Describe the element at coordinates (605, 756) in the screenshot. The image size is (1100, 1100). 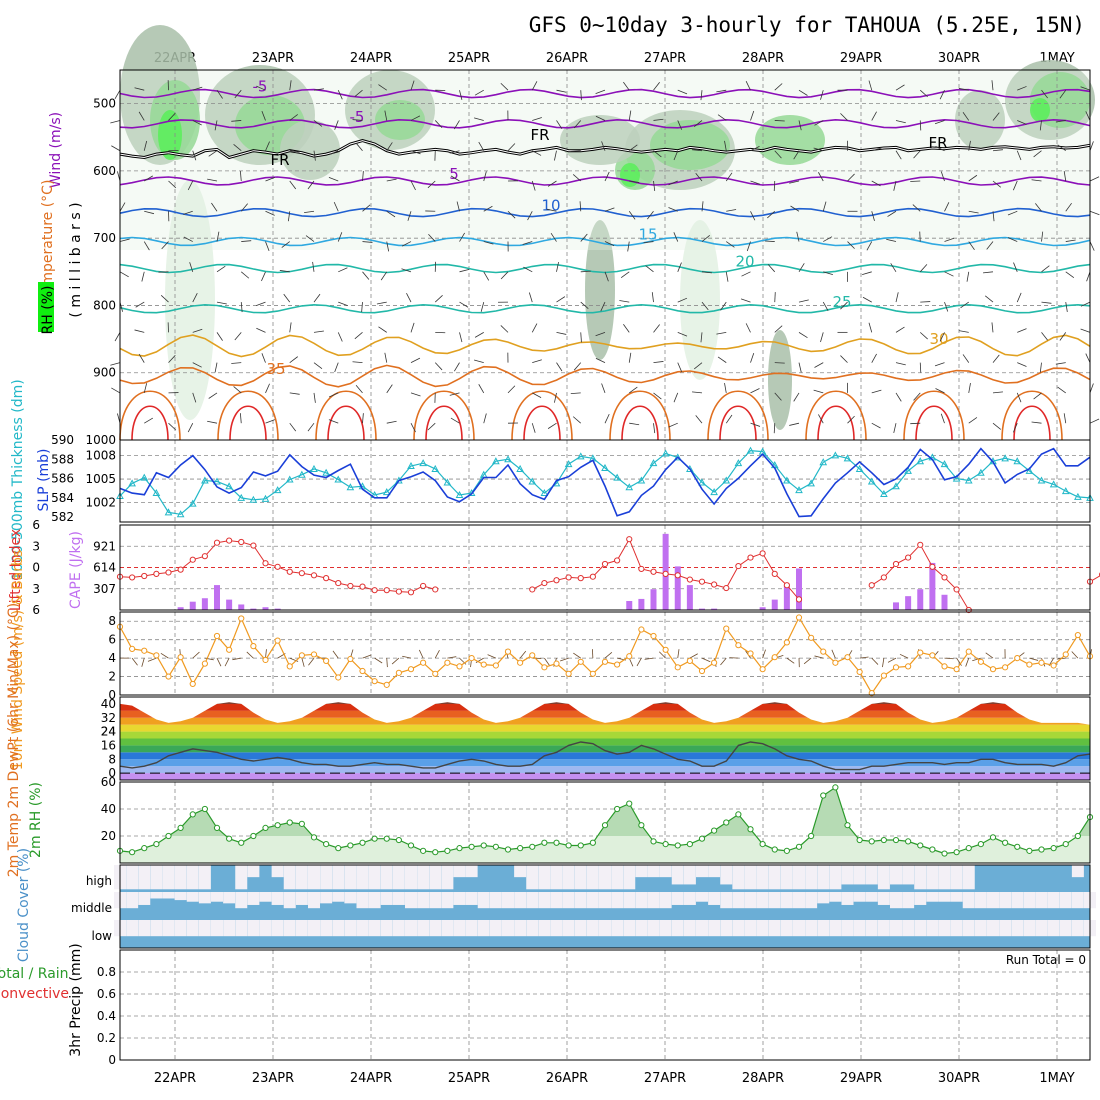
I see `temp-band` at that location.